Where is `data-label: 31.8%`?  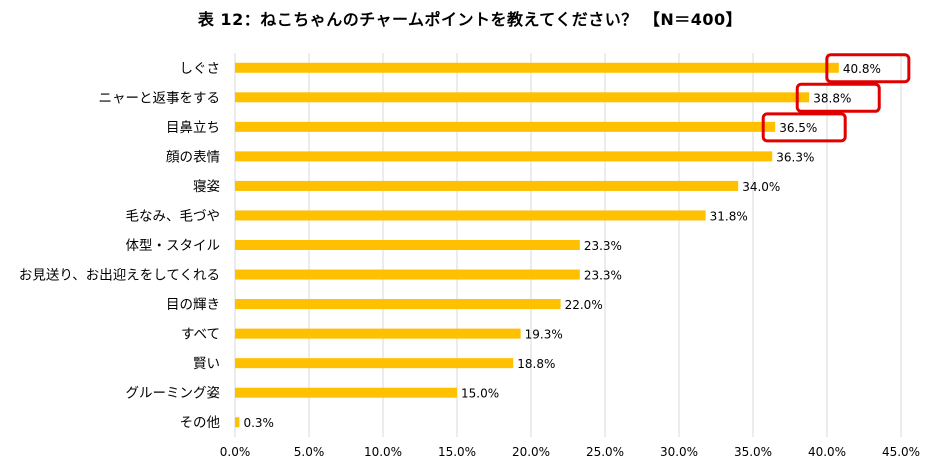 data-label: 31.8% is located at coordinates (729, 216).